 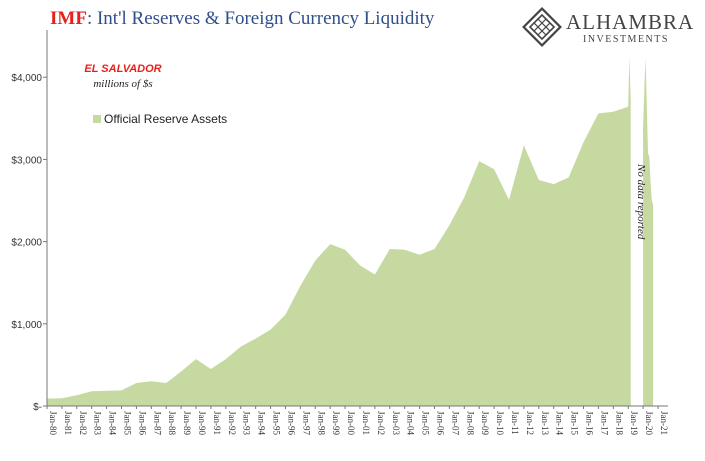 I want to click on chart-title-highlight: IMF, so click(x=68, y=18).